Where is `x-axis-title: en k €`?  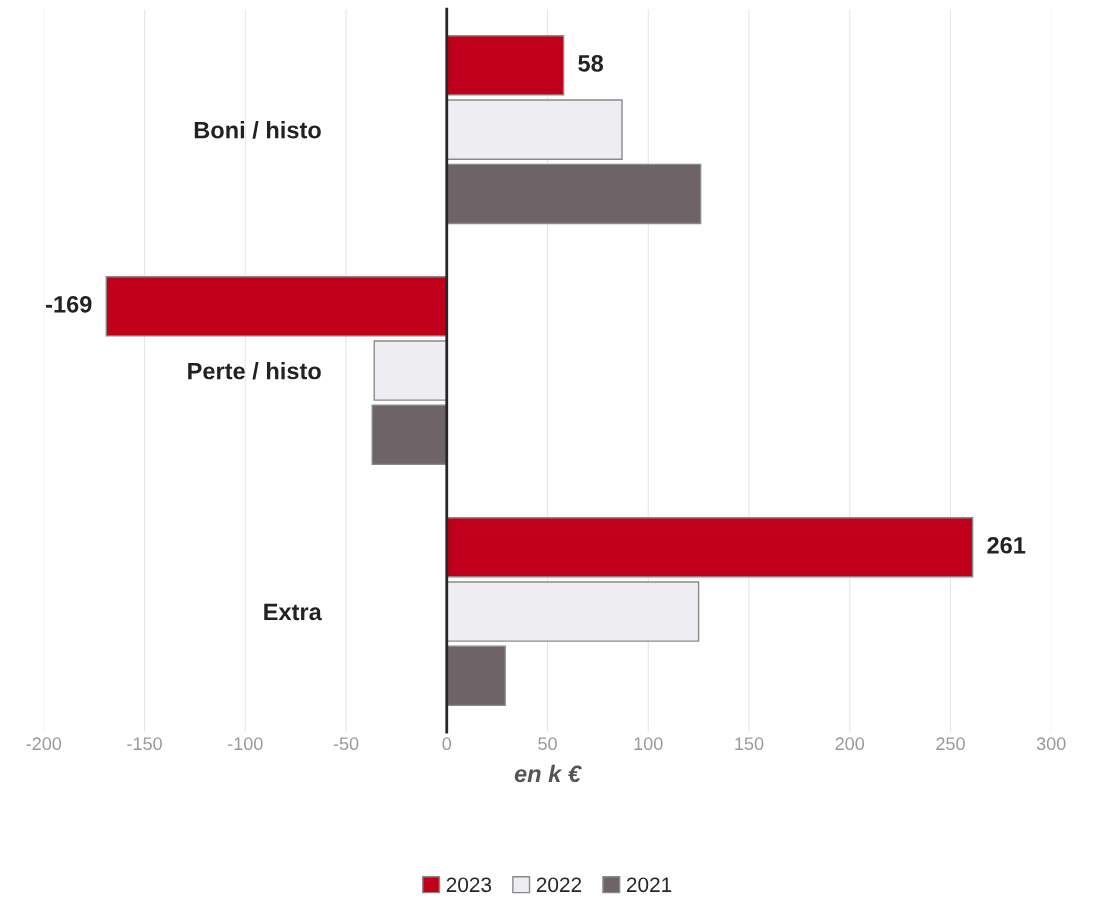
x-axis-title: en k € is located at coordinates (548, 773).